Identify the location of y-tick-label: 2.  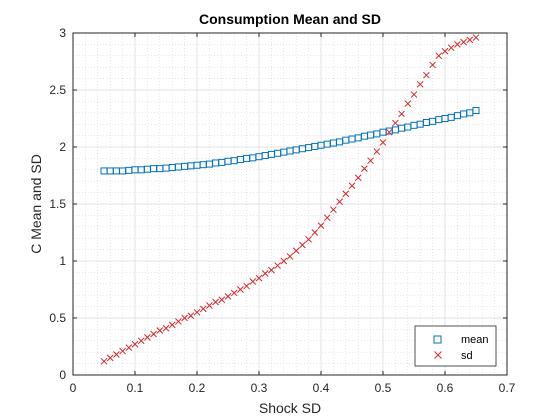
(62, 147).